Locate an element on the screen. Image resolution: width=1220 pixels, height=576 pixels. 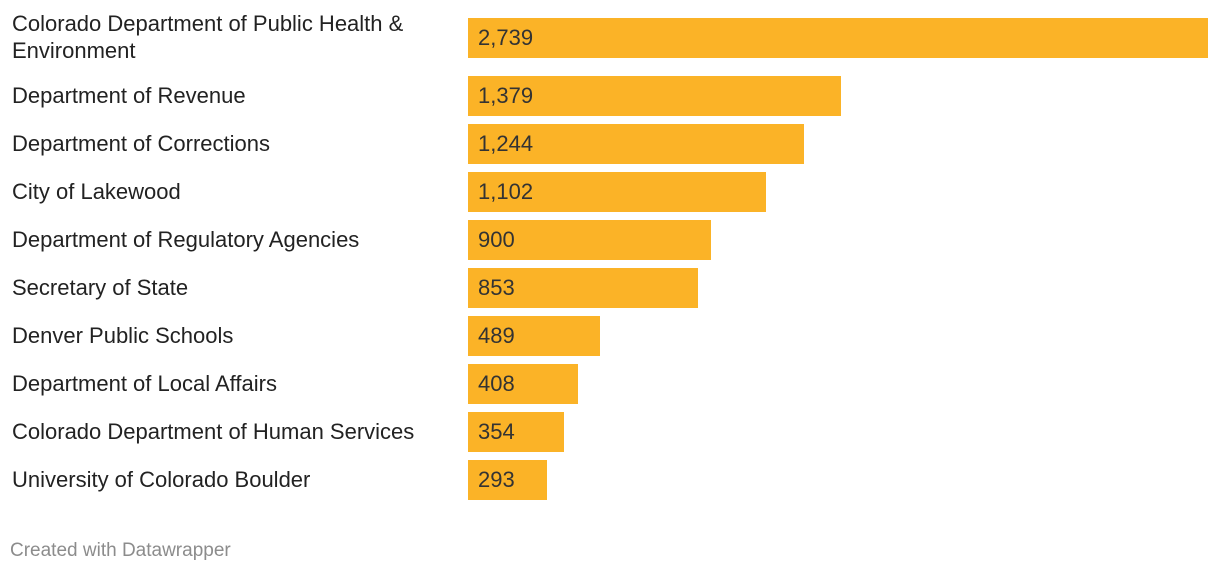
category-label: University of Colorado Boulder is located at coordinates (161, 479).